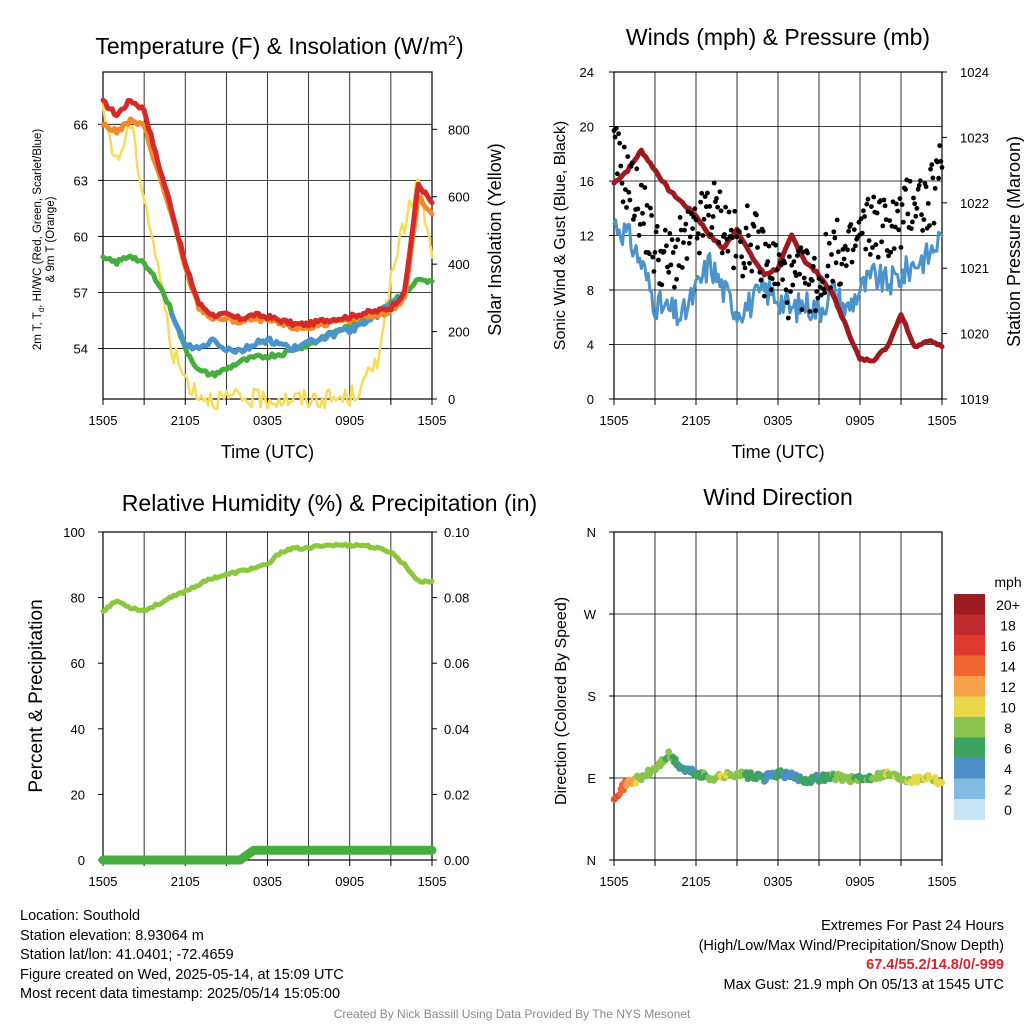 This screenshot has height=1024, width=1024. Describe the element at coordinates (614, 420) in the screenshot. I see `x-tick-label: 1505` at that location.